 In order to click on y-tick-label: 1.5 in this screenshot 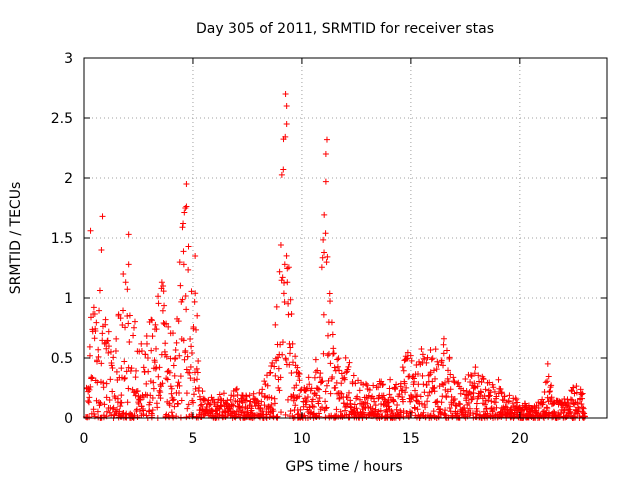, I will do `click(62, 239)`.